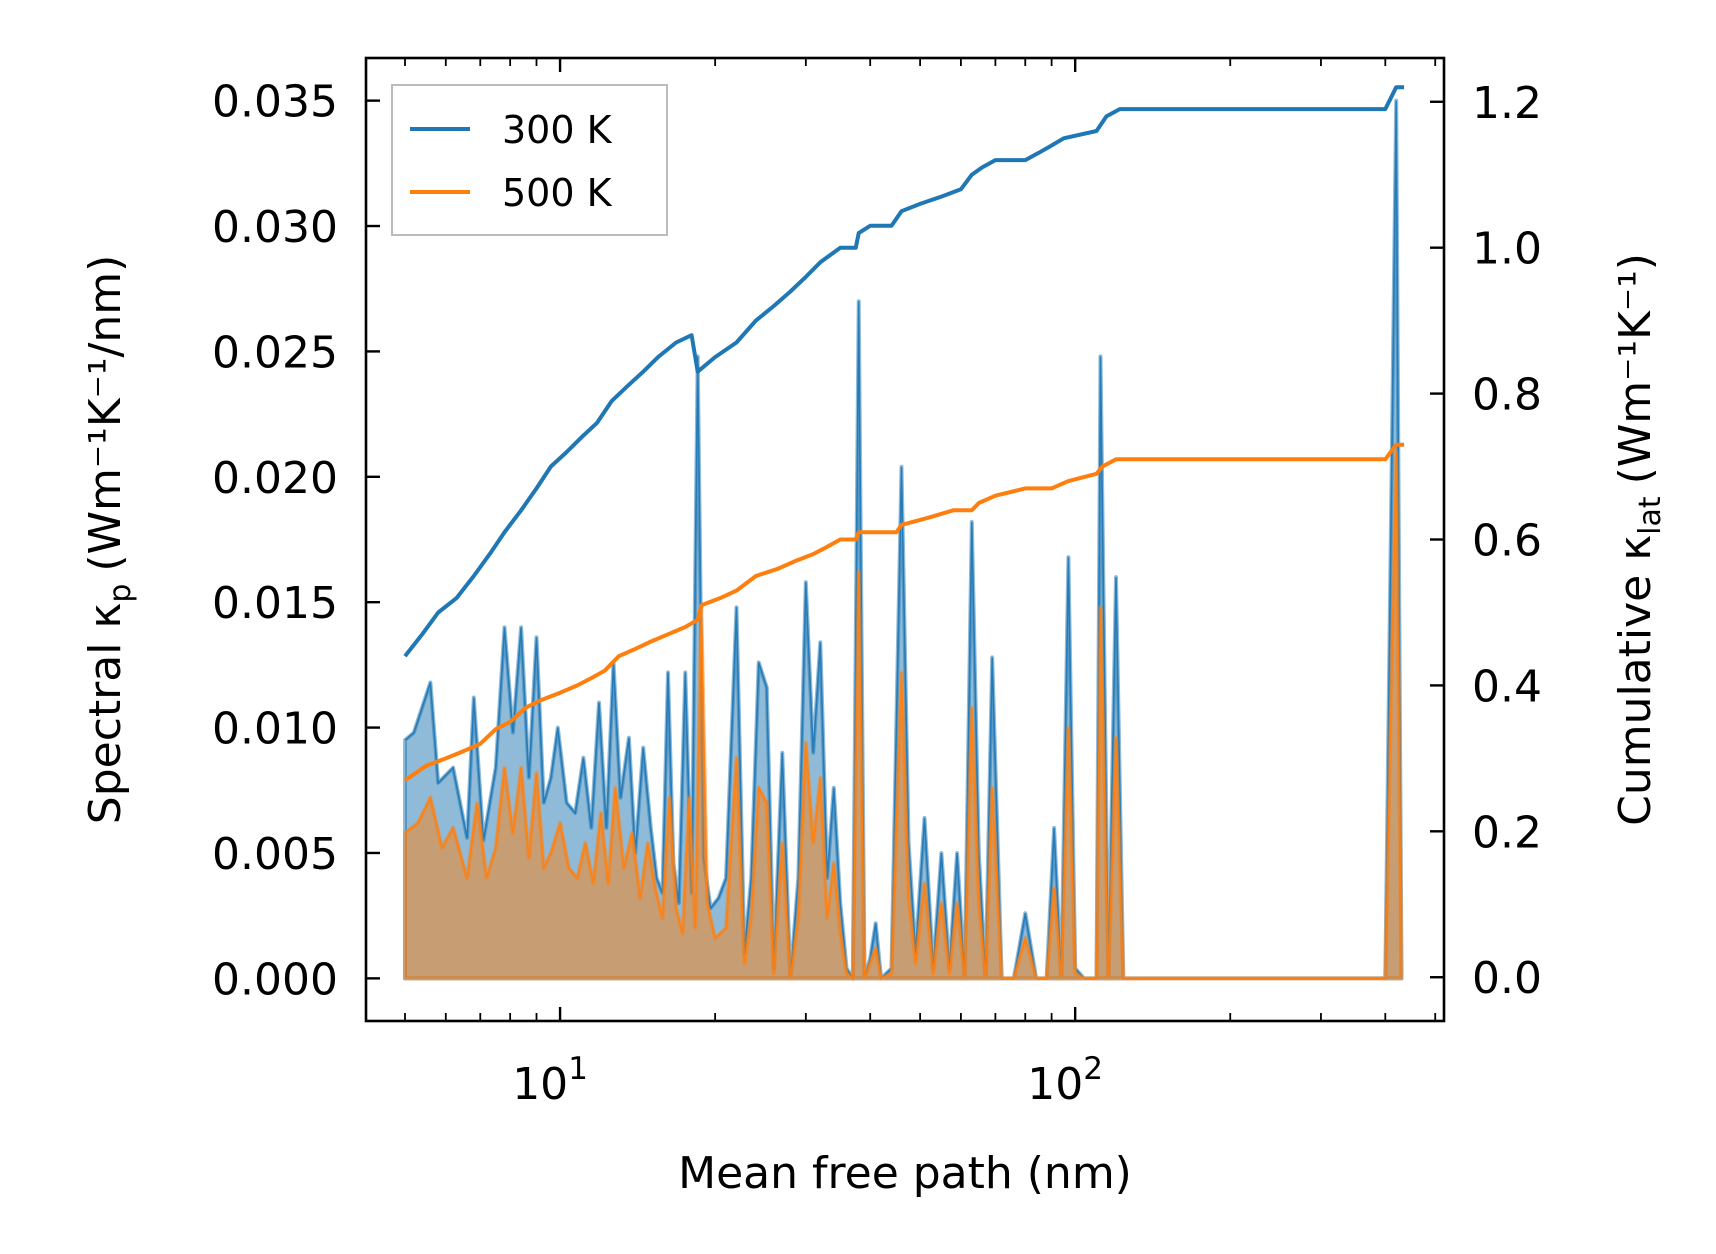  What do you see at coordinates (1507, 832) in the screenshot?
I see `right-y-tick-label: 0.2` at bounding box center [1507, 832].